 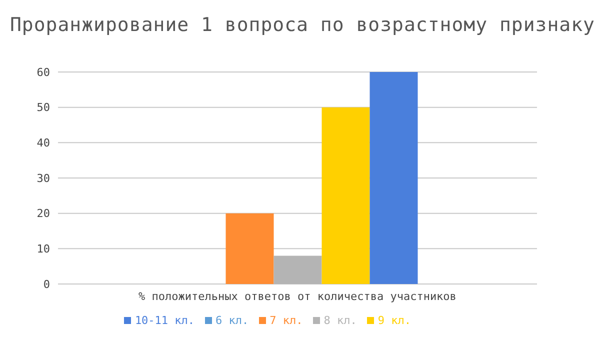 What do you see at coordinates (297, 296) in the screenshot?
I see `x-tick-label: % положительных ответов от количества участников` at bounding box center [297, 296].